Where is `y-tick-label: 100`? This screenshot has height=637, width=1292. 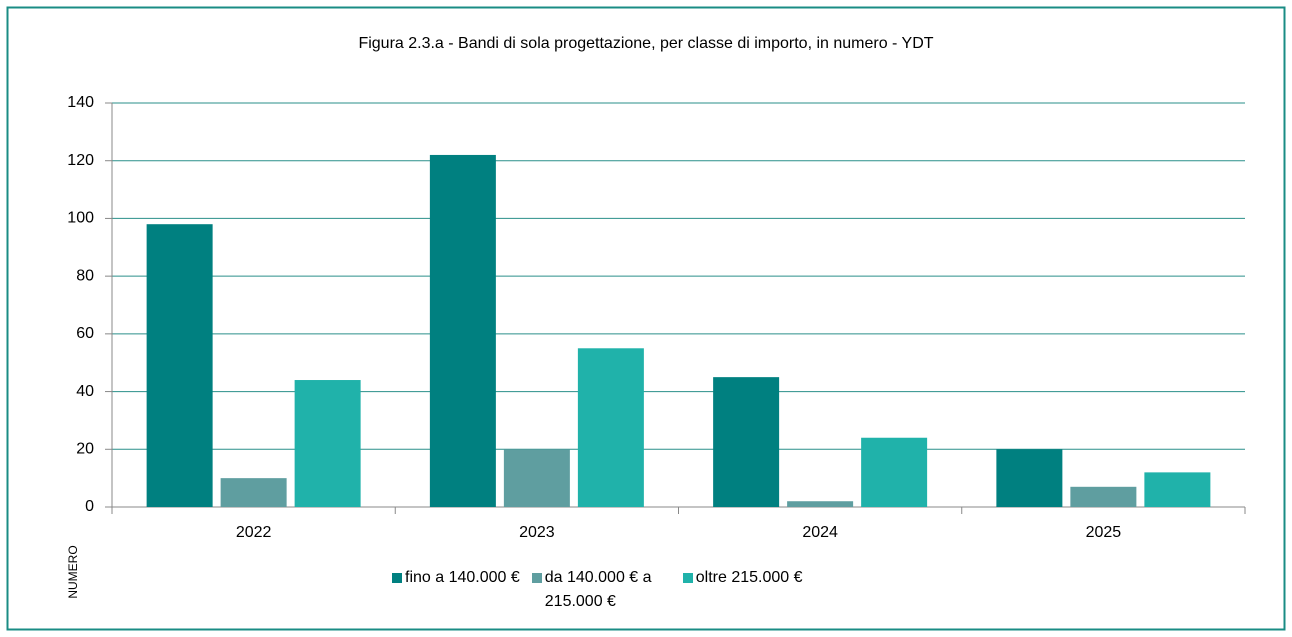 y-tick-label: 100 is located at coordinates (80, 218).